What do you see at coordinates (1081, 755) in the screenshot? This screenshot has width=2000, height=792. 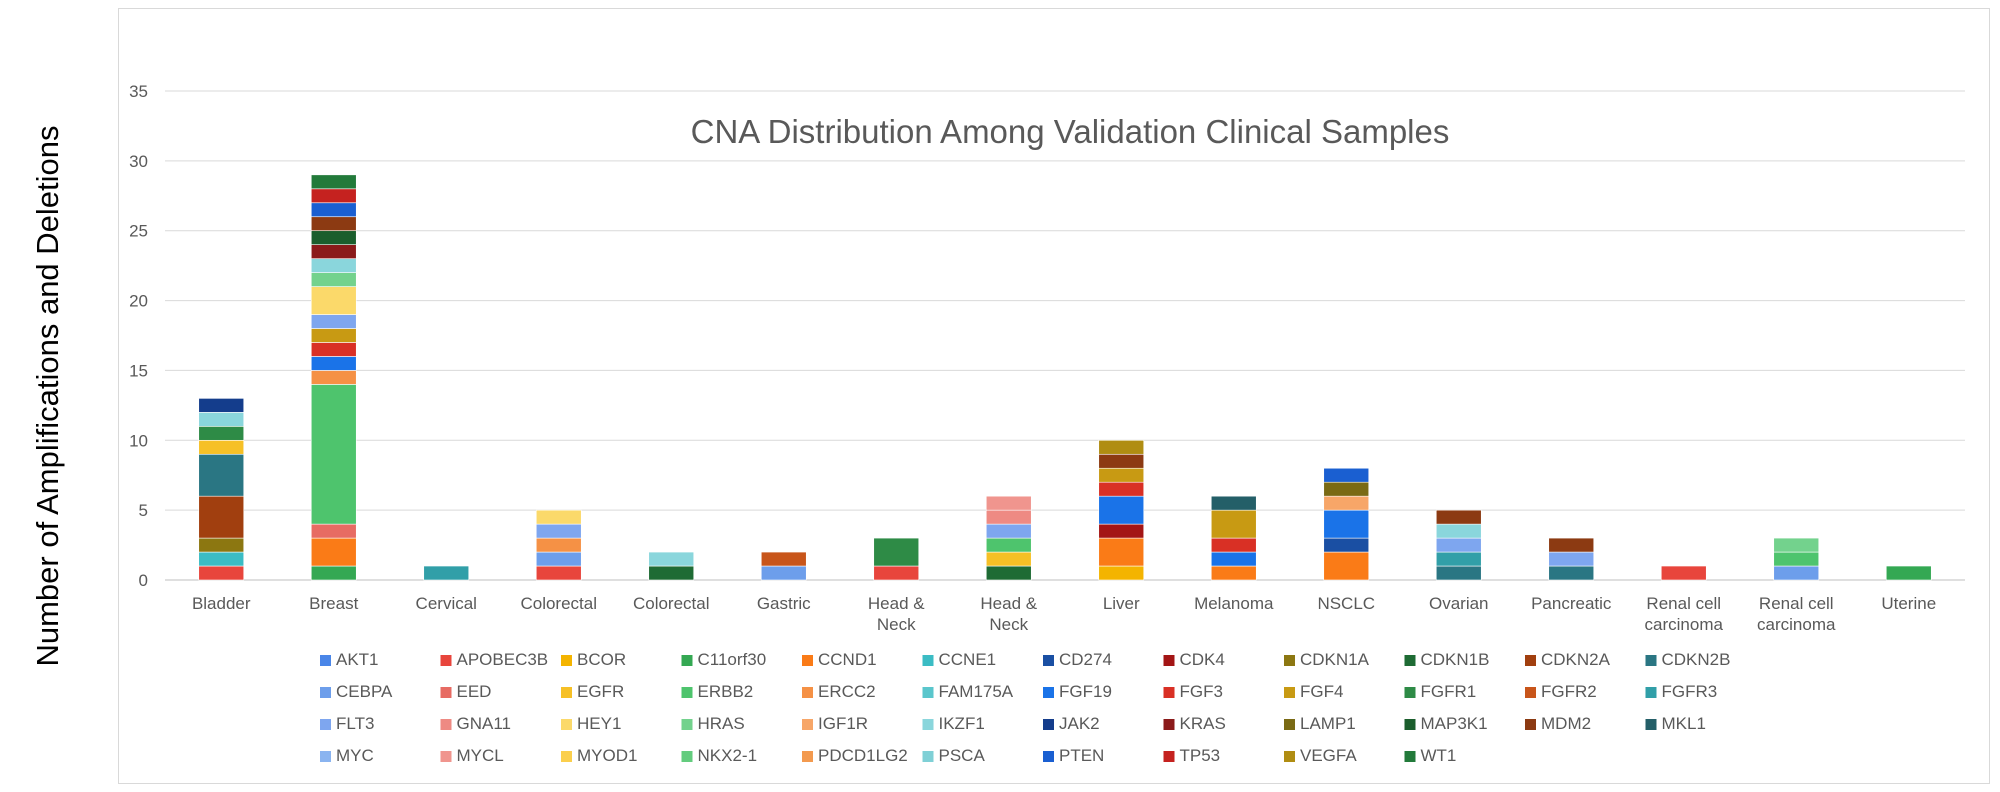 I see `legend-label: PTEN` at bounding box center [1081, 755].